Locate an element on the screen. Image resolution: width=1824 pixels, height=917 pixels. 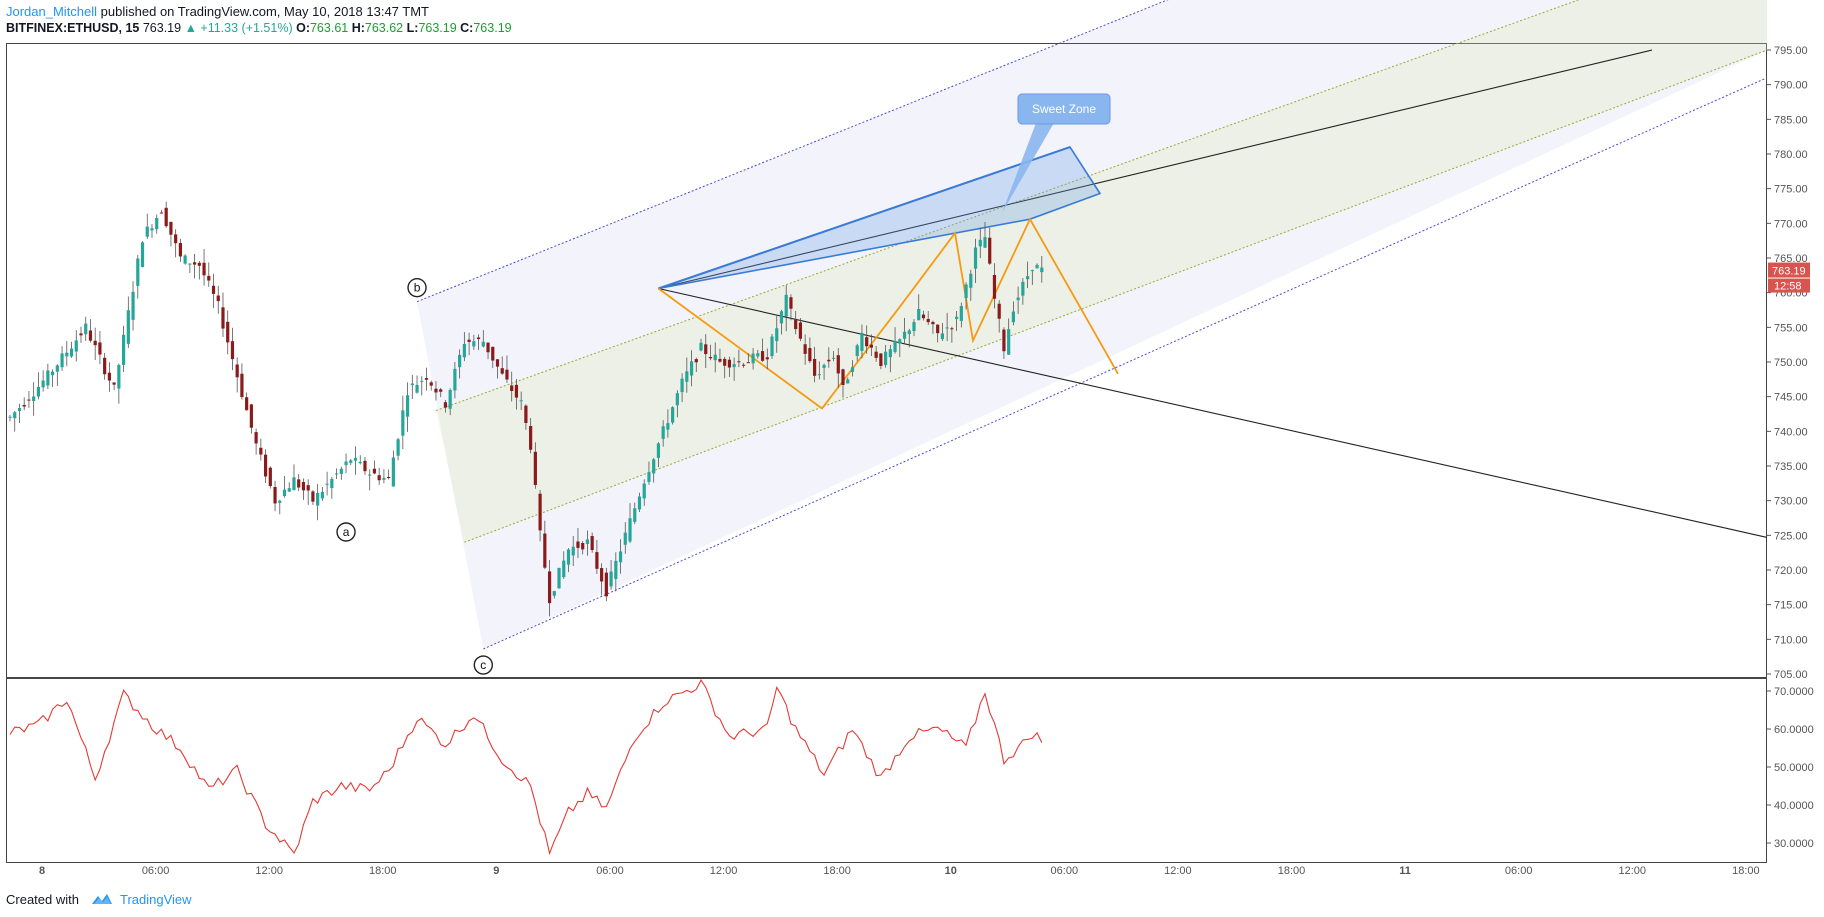
tradingview-brand-link: TradingView is located at coordinates (156, 899).